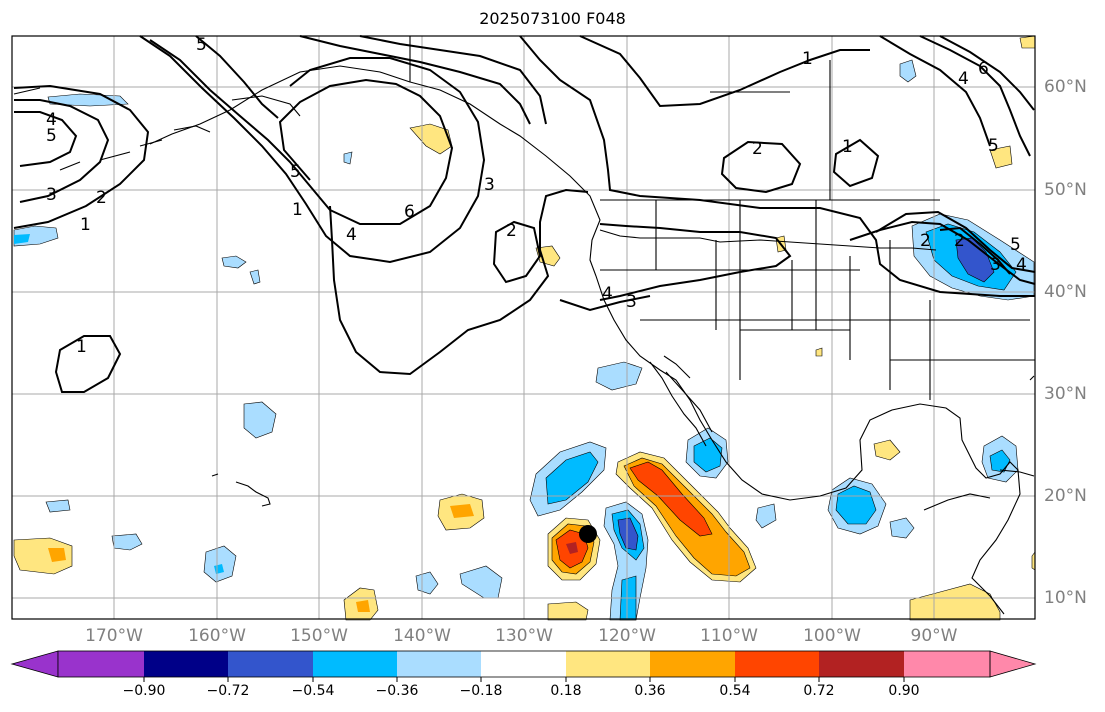 The width and height of the screenshot is (1105, 712). I want to click on colorbar-tick-label: −0.18, so click(481, 691).